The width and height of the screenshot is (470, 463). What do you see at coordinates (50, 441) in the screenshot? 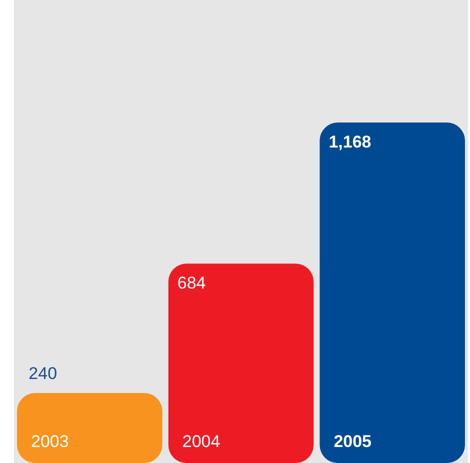
I see `x-tick-label: 2003` at bounding box center [50, 441].